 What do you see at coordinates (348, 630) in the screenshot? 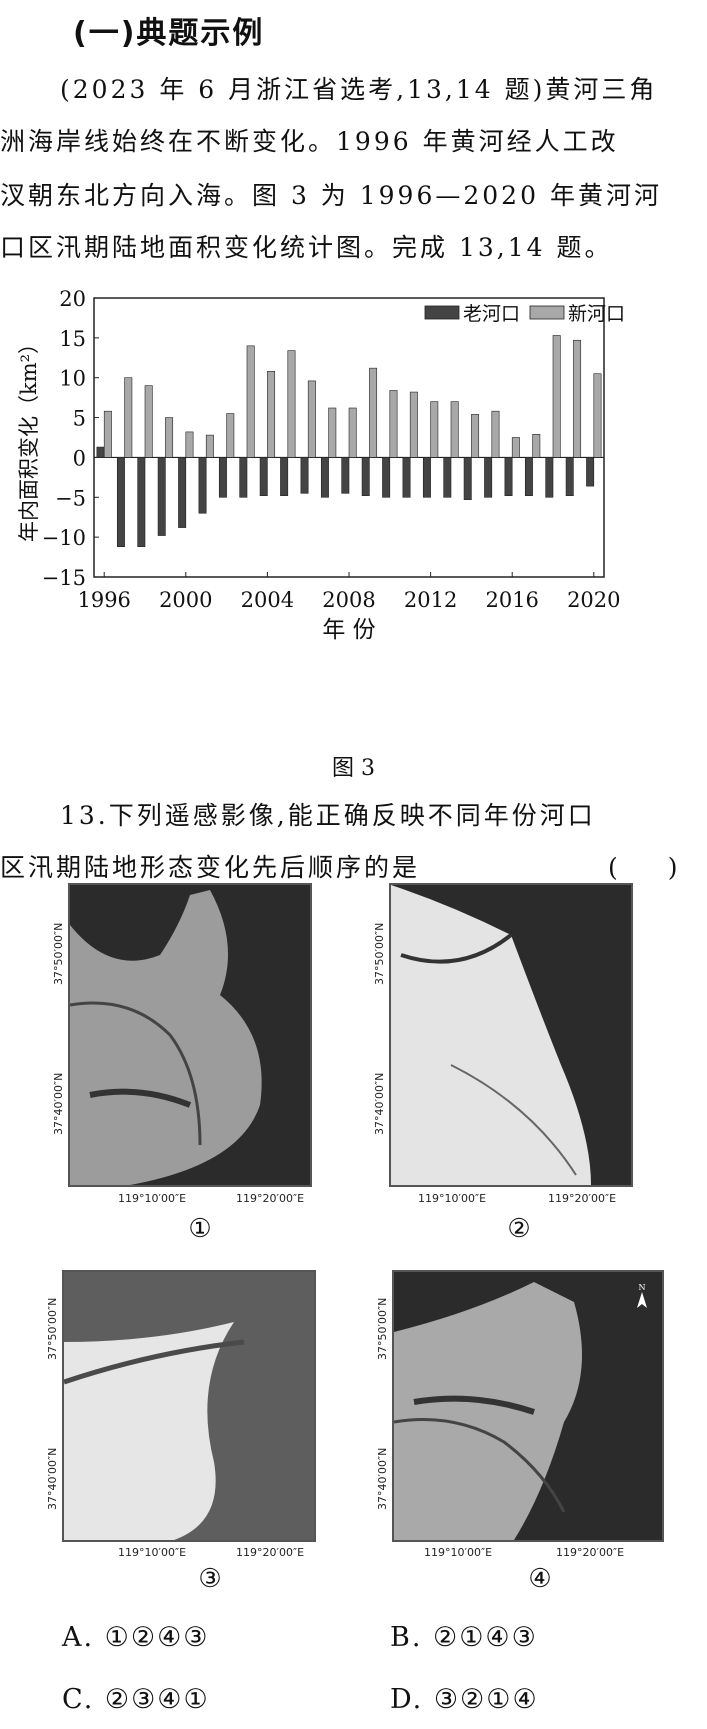
I see `x-axis-title: 年 份` at bounding box center [348, 630].